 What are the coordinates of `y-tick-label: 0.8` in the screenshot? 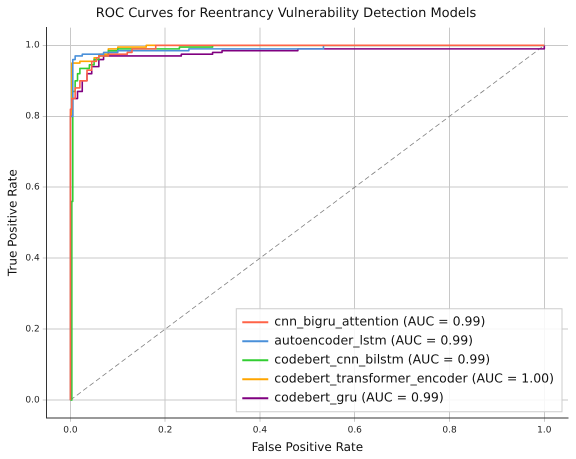 It's located at (32, 117).